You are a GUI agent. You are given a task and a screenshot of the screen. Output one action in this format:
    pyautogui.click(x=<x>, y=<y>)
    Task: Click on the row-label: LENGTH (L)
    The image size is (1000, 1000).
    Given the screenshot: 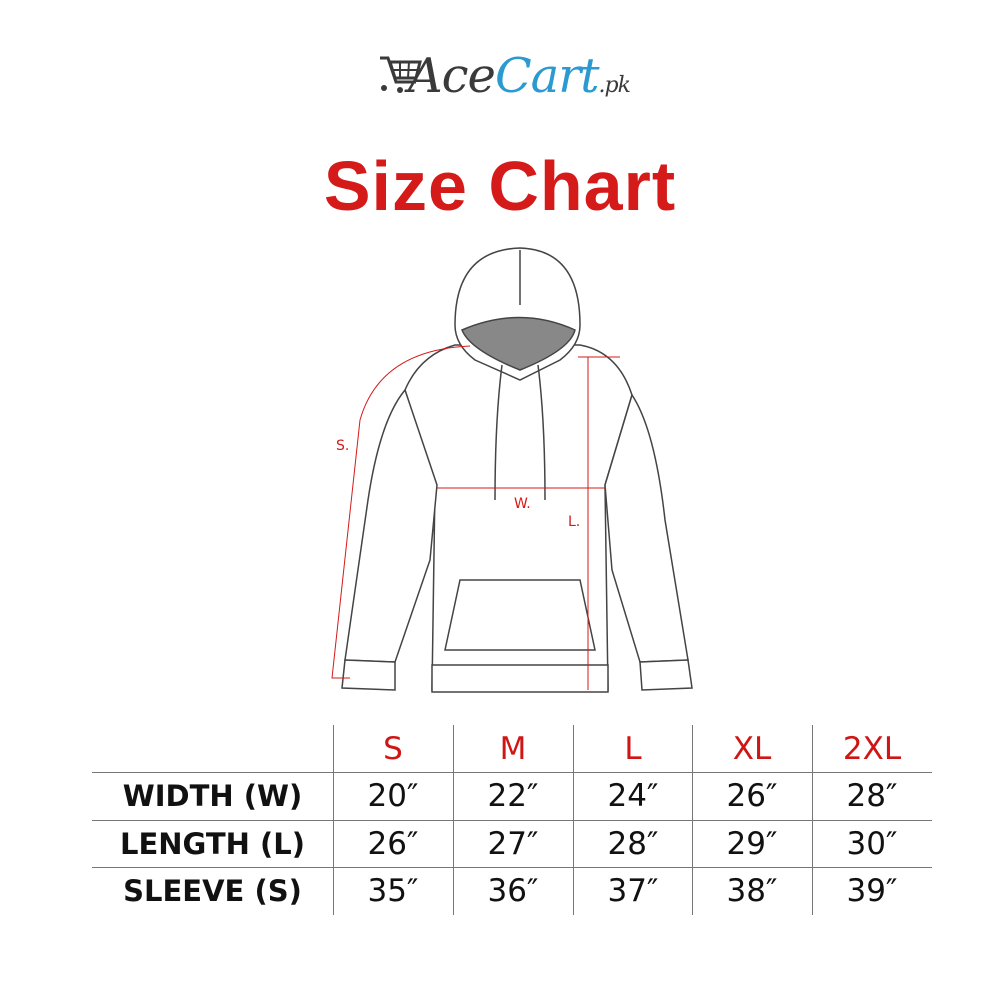 What is the action you would take?
    pyautogui.click(x=212, y=843)
    